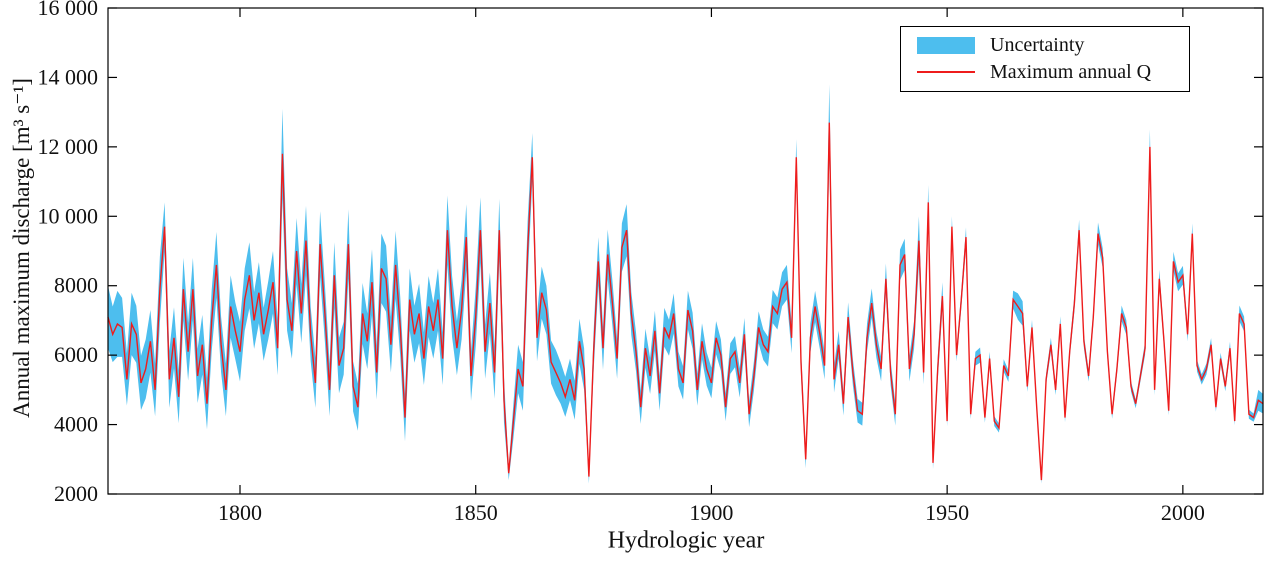 This screenshot has width=1274, height=562. What do you see at coordinates (1183, 512) in the screenshot?
I see `x-tick-label: 2000` at bounding box center [1183, 512].